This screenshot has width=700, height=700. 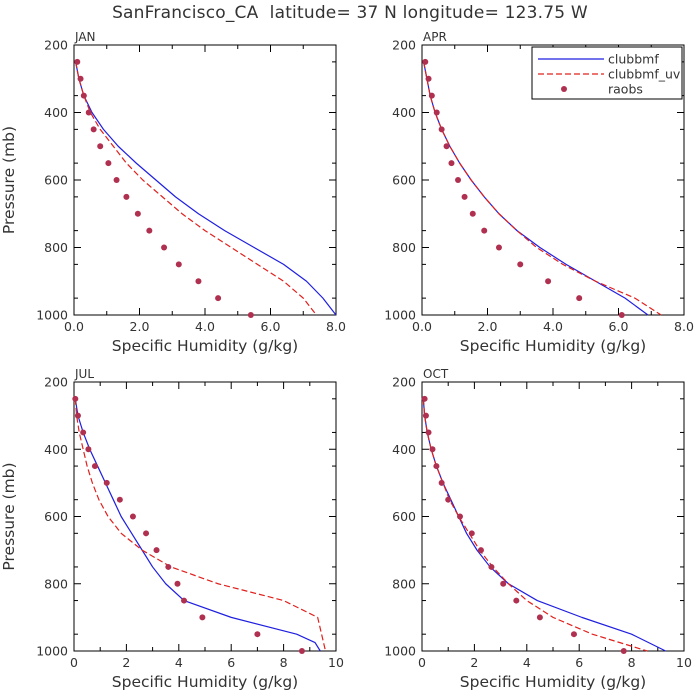 What do you see at coordinates (633, 59) in the screenshot?
I see `legend-label: clubbmf` at bounding box center [633, 59].